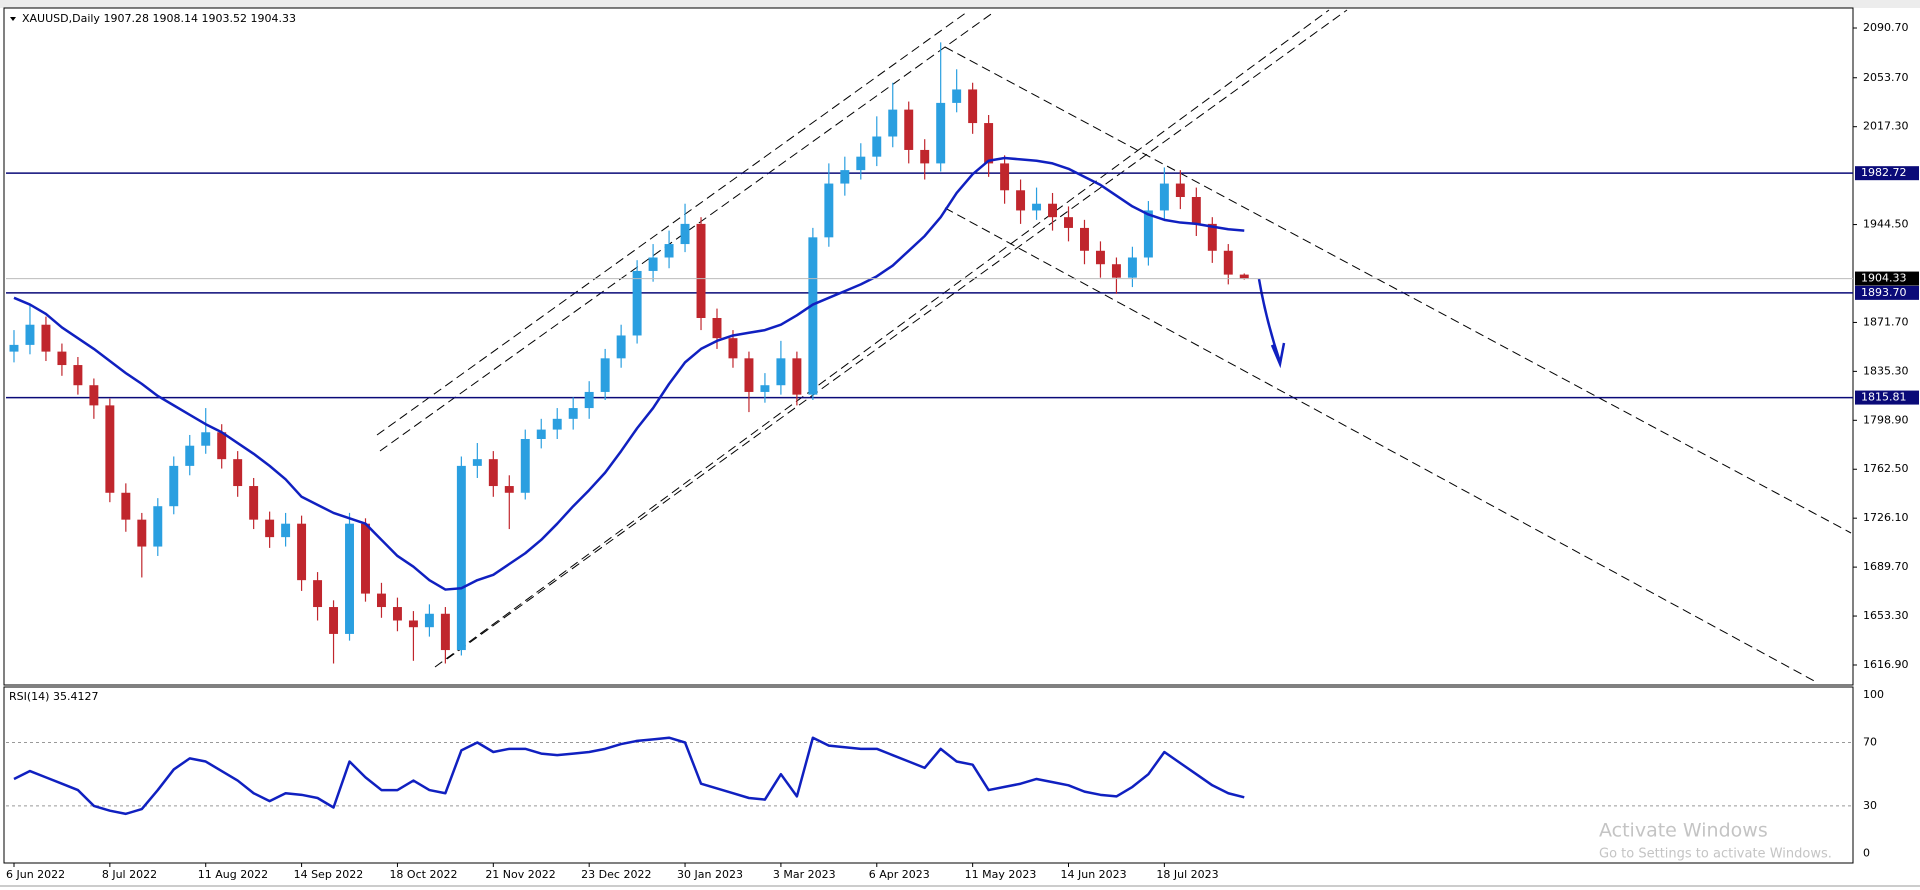 The height and width of the screenshot is (890, 1920). What do you see at coordinates (804, 874) in the screenshot?
I see `x-tick-label: 3 Mar 2023` at bounding box center [804, 874].